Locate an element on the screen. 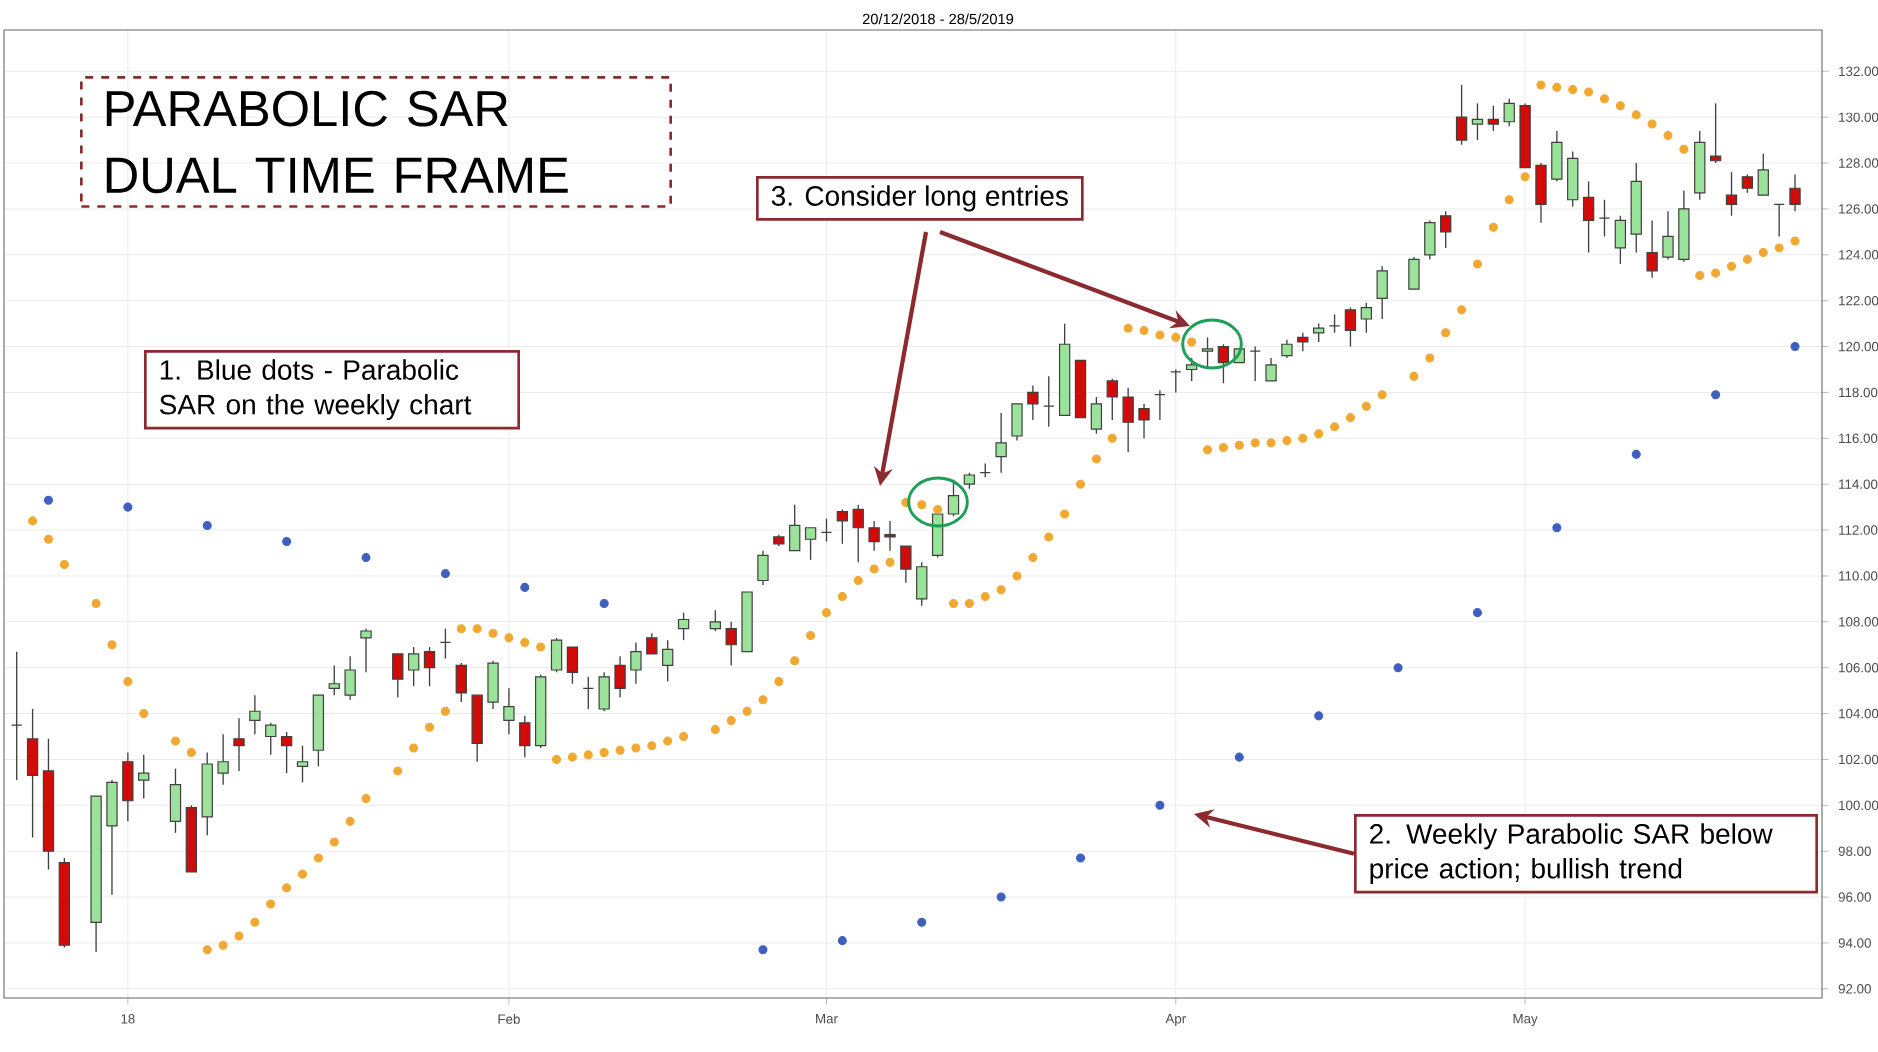  annotation: 1. Blue dots - Parabolic SAR on the weekly chart is located at coordinates (315, 390).